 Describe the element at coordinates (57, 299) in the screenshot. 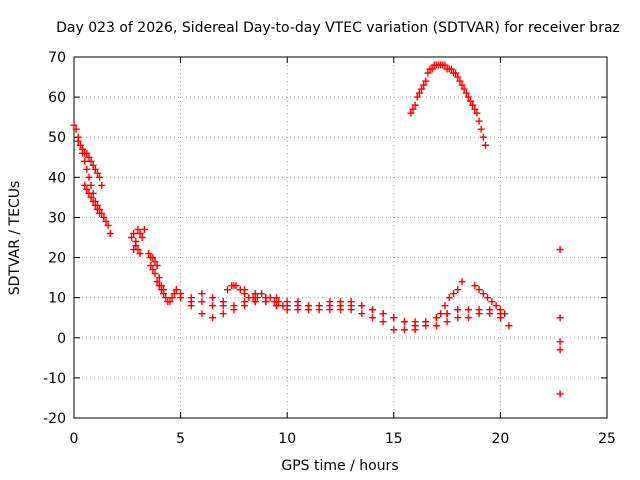

I see `y-tick-label: 10` at that location.